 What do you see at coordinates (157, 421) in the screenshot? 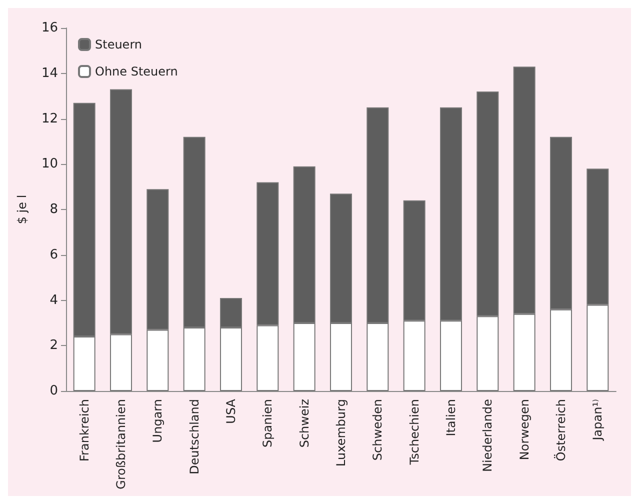
I see `x-tick-label: Ungarn` at bounding box center [157, 421].